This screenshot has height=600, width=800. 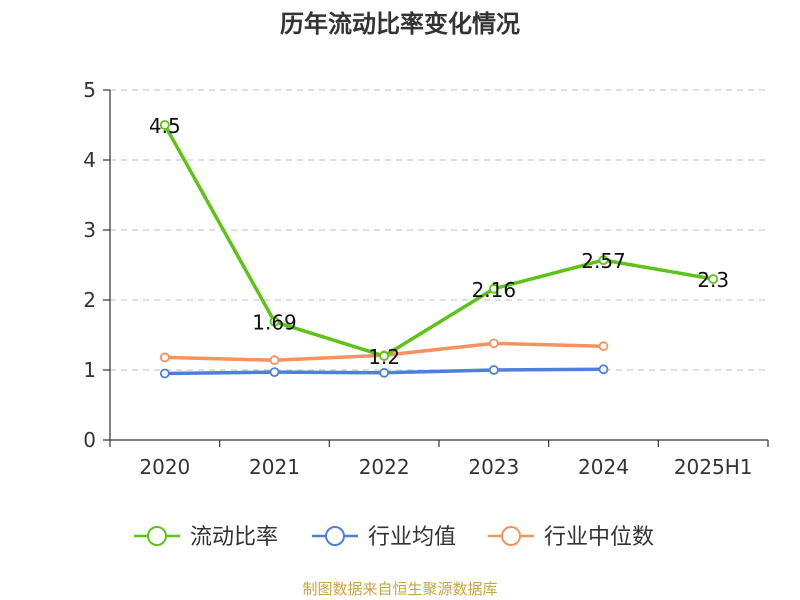 What do you see at coordinates (599, 537) in the screenshot?
I see `legend-label: 行业中位数` at bounding box center [599, 537].